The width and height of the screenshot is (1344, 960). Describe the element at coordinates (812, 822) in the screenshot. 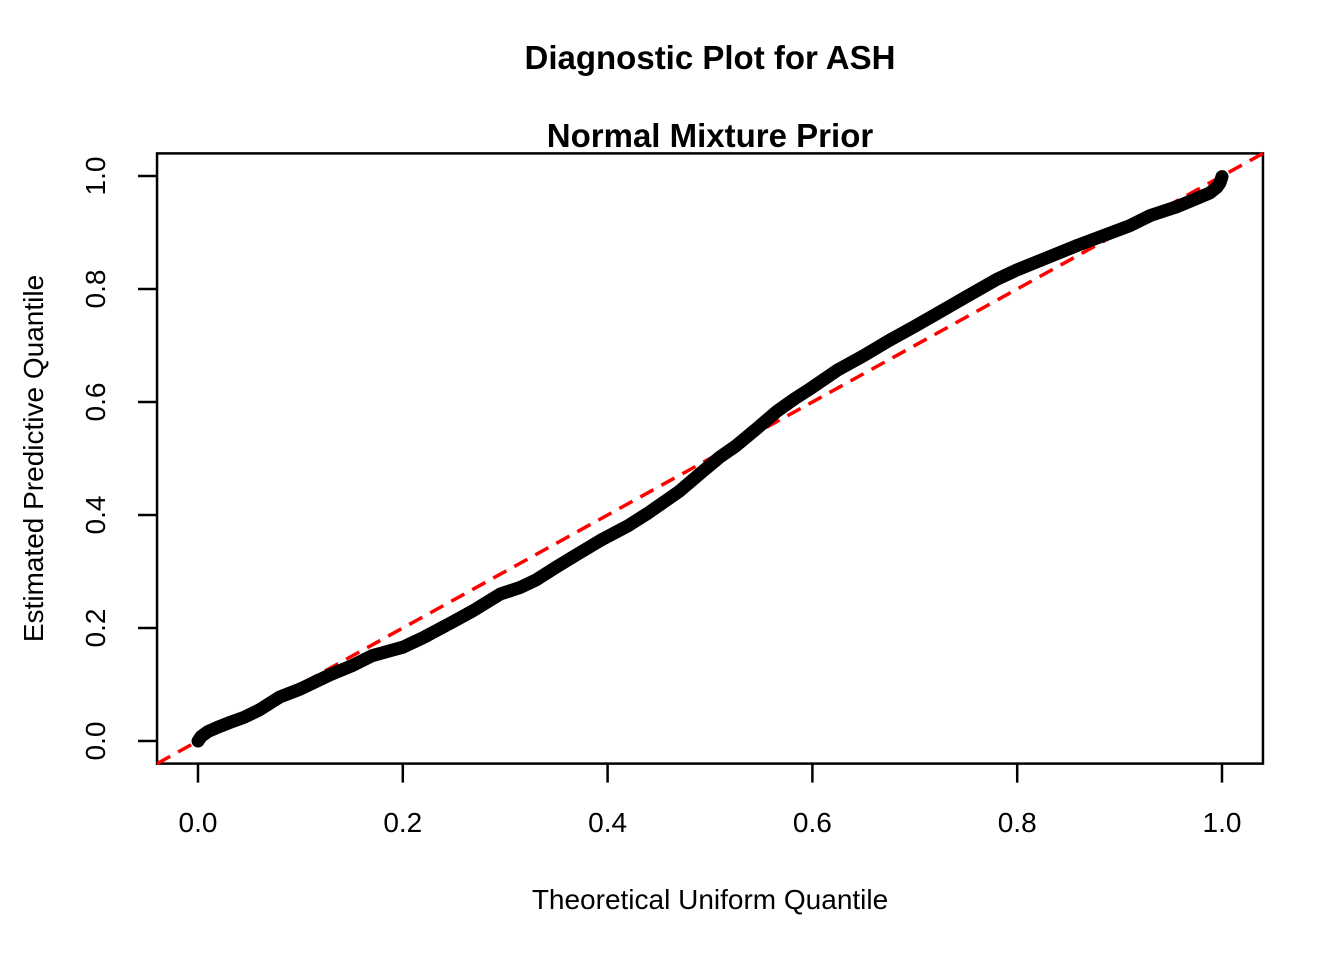

I see `x-tick-label: 0.6` at that location.